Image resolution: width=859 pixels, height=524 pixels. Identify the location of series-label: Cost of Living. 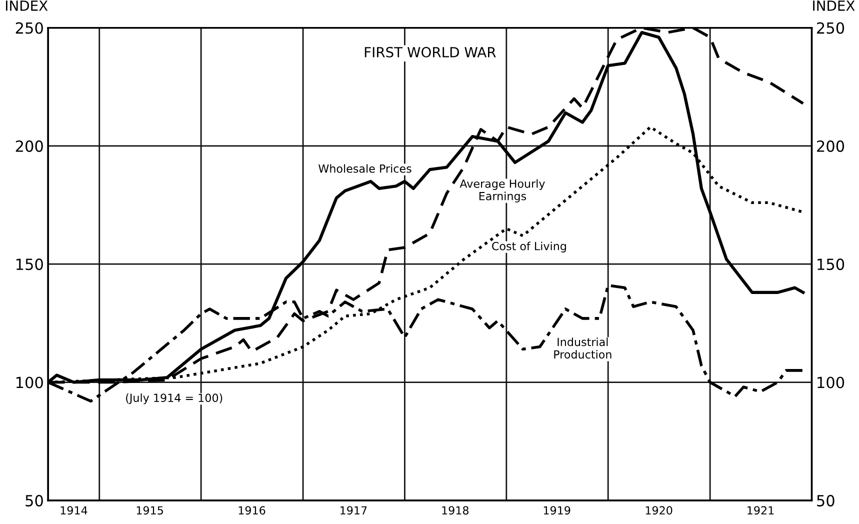
(529, 247).